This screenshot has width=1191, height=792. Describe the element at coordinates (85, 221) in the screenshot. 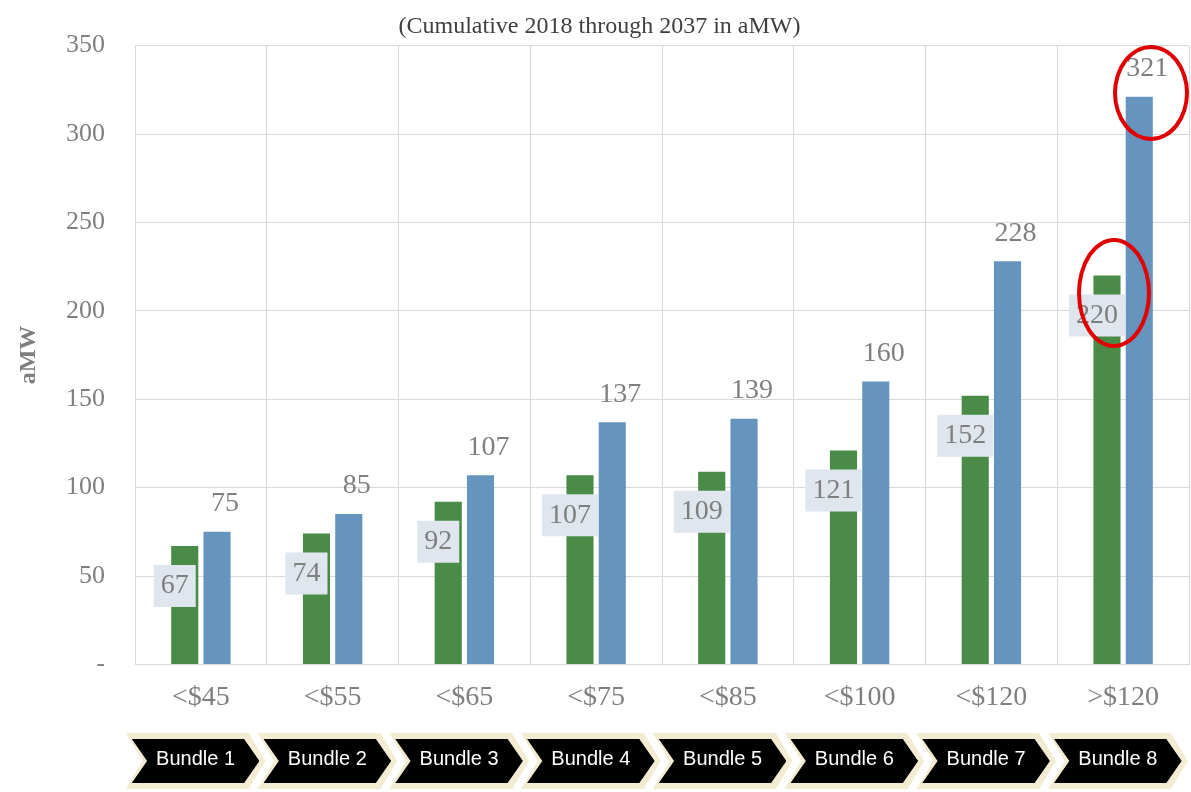

I see `y-tick-label: 250` at that location.